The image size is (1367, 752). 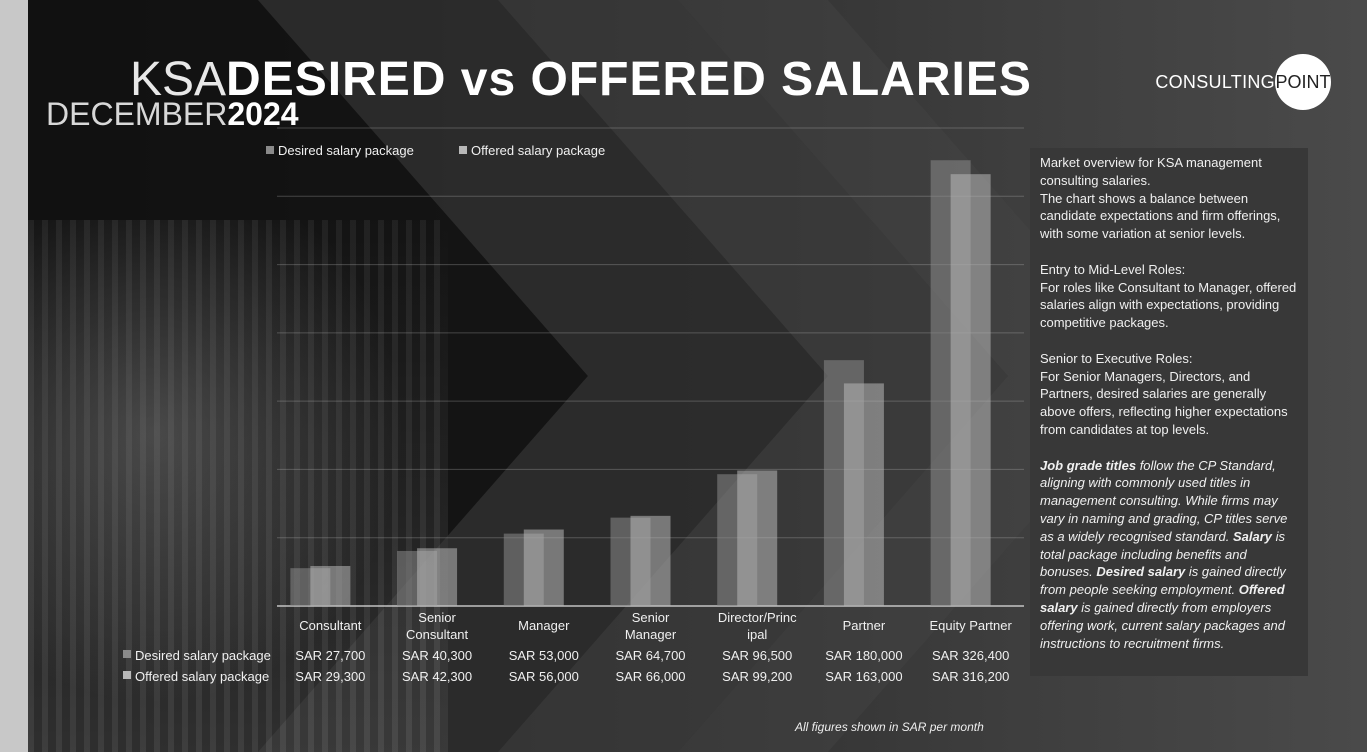 What do you see at coordinates (137, 114) in the screenshot?
I see `subtitle-light: DECEMBER` at bounding box center [137, 114].